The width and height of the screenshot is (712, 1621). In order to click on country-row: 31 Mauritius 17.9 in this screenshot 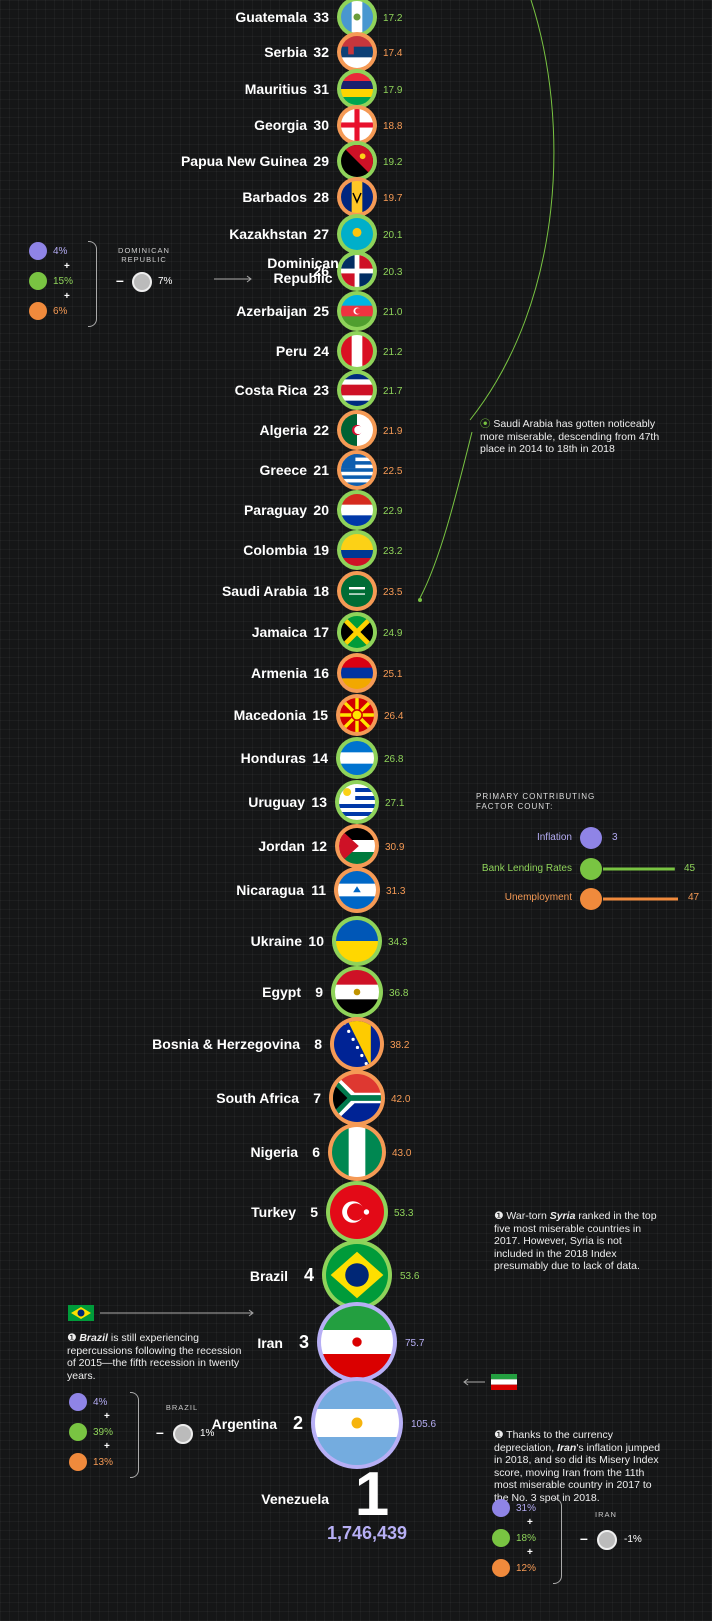, I will do `click(324, 89)`.